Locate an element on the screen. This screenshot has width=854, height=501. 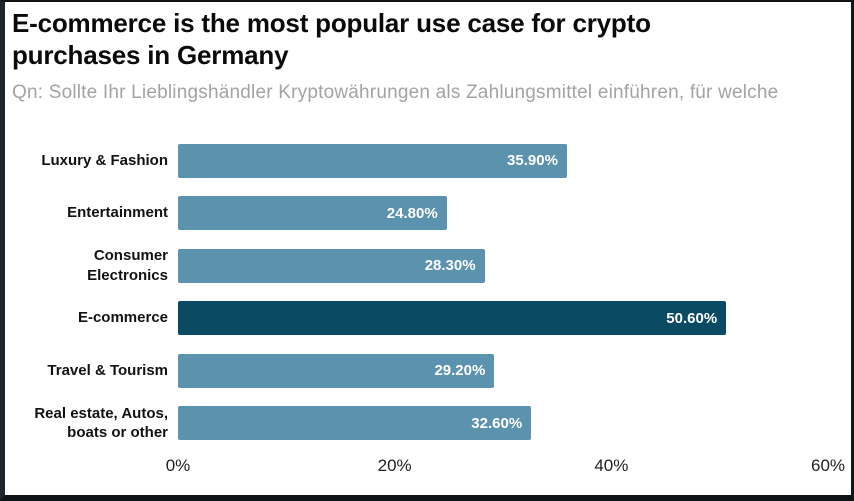
bar-track: 35.90% is located at coordinates (503, 160).